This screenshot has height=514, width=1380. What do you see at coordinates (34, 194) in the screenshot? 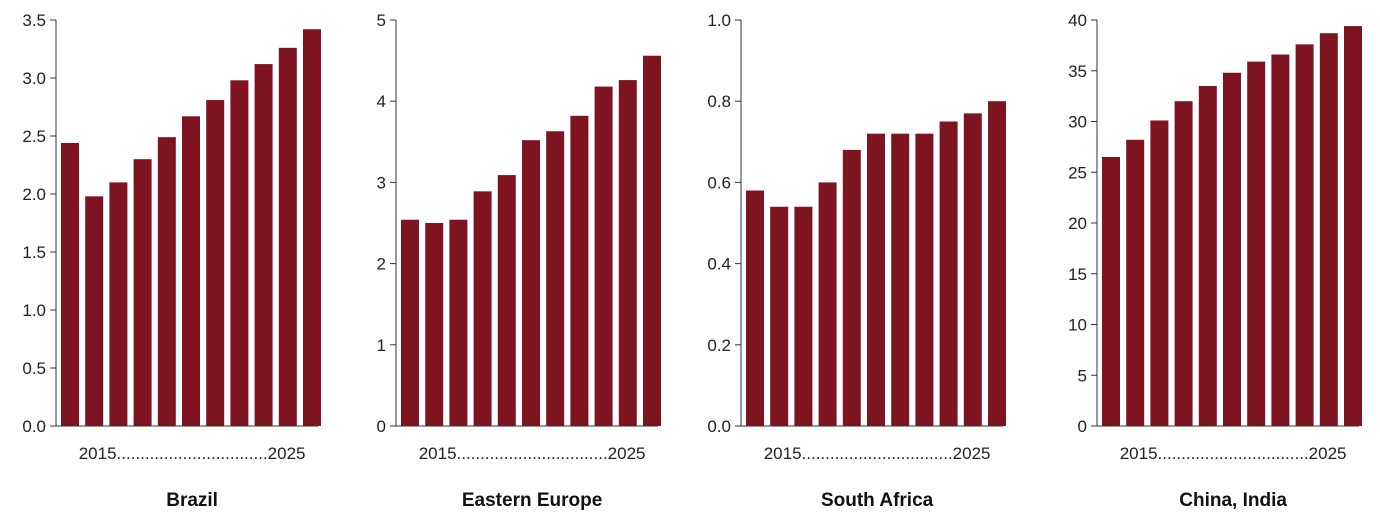
I see `y-tick-label: 2.0` at bounding box center [34, 194].